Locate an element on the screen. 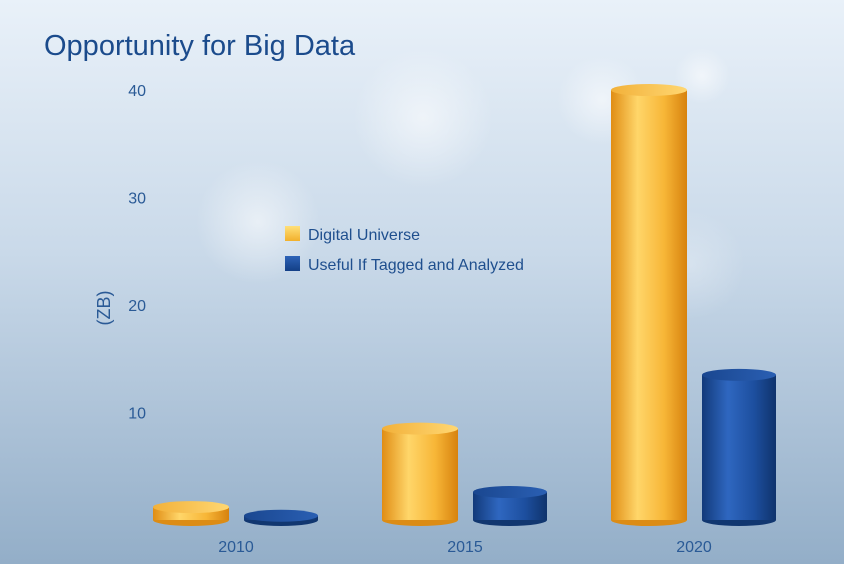  bar-useful-if-tagged-and-analyzed-2015 is located at coordinates (510, 506).